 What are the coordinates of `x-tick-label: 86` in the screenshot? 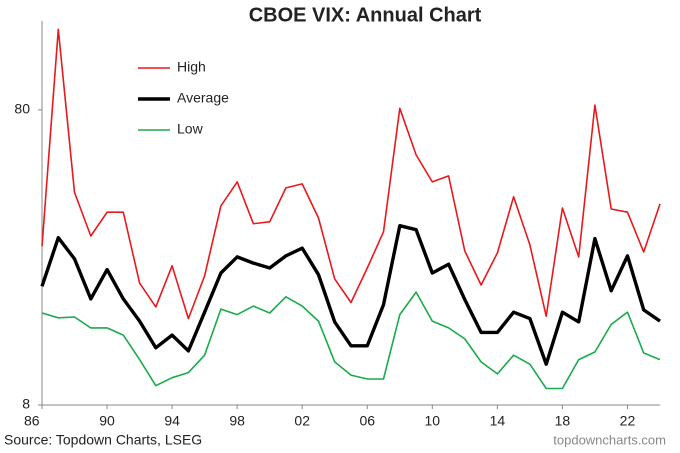 It's located at (32, 421).